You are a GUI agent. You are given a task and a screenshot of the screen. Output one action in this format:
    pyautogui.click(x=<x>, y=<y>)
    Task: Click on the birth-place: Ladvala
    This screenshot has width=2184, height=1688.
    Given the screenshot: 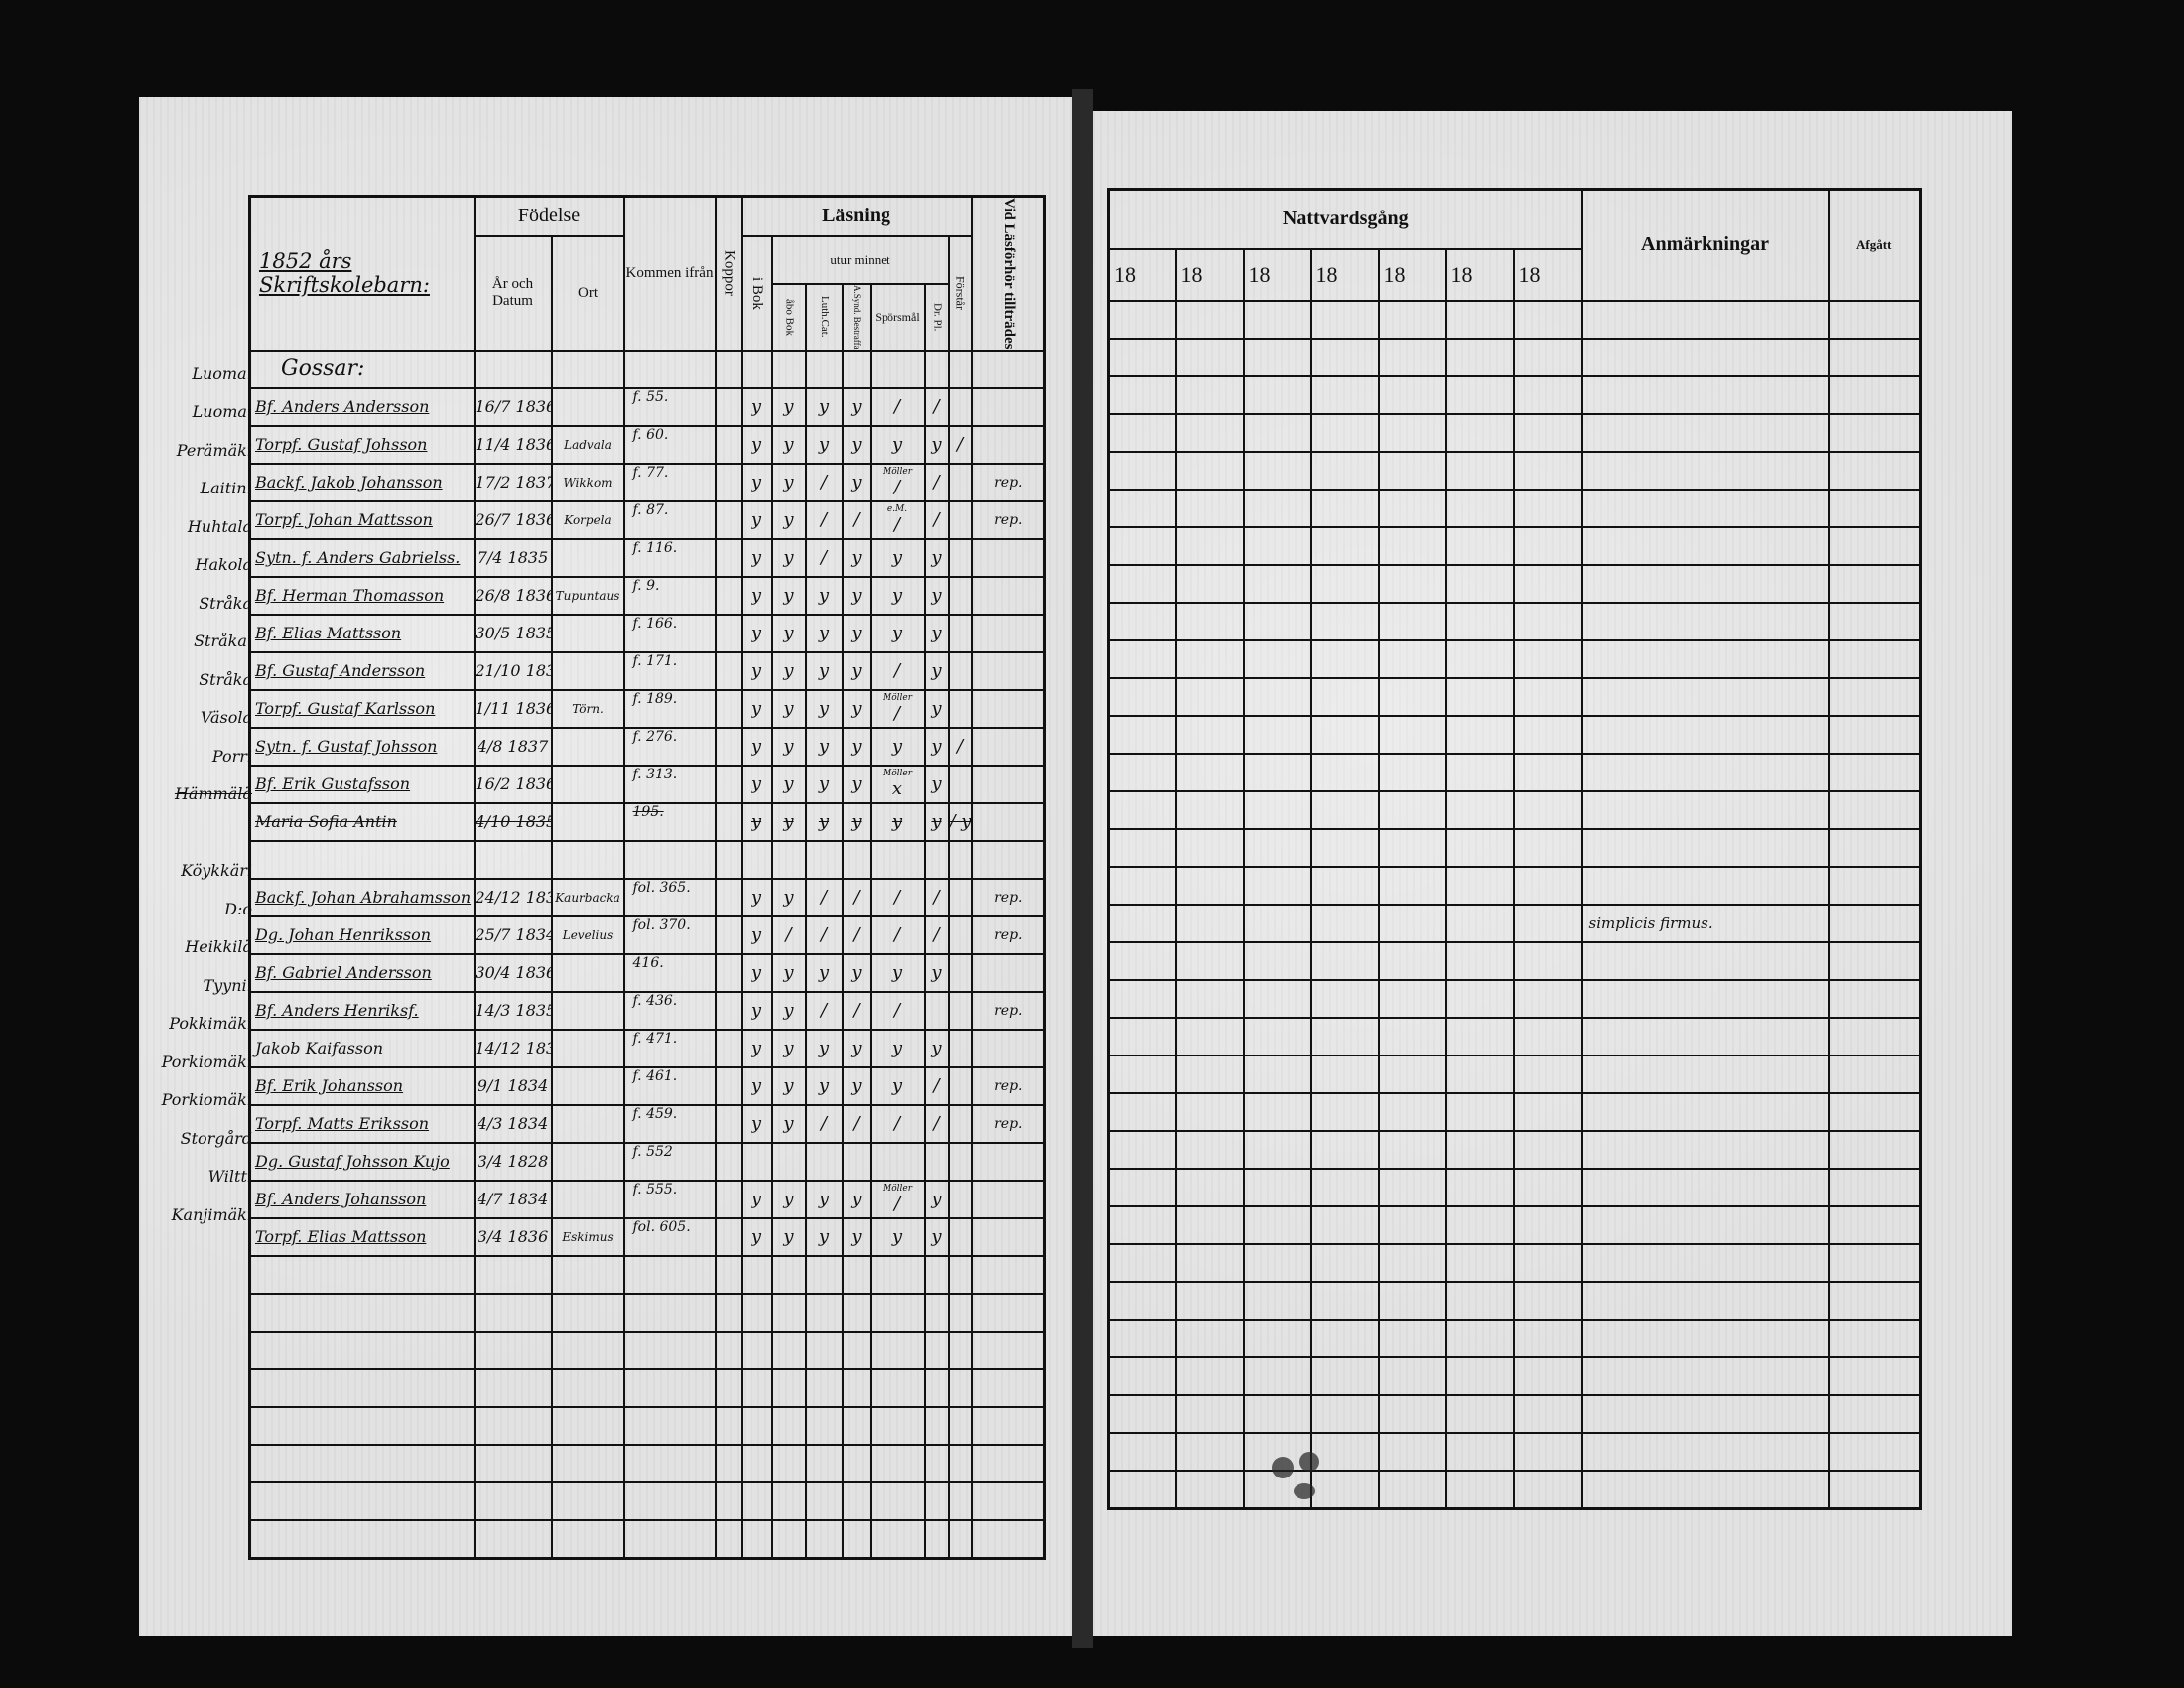 What is the action you would take?
    pyautogui.click(x=587, y=444)
    